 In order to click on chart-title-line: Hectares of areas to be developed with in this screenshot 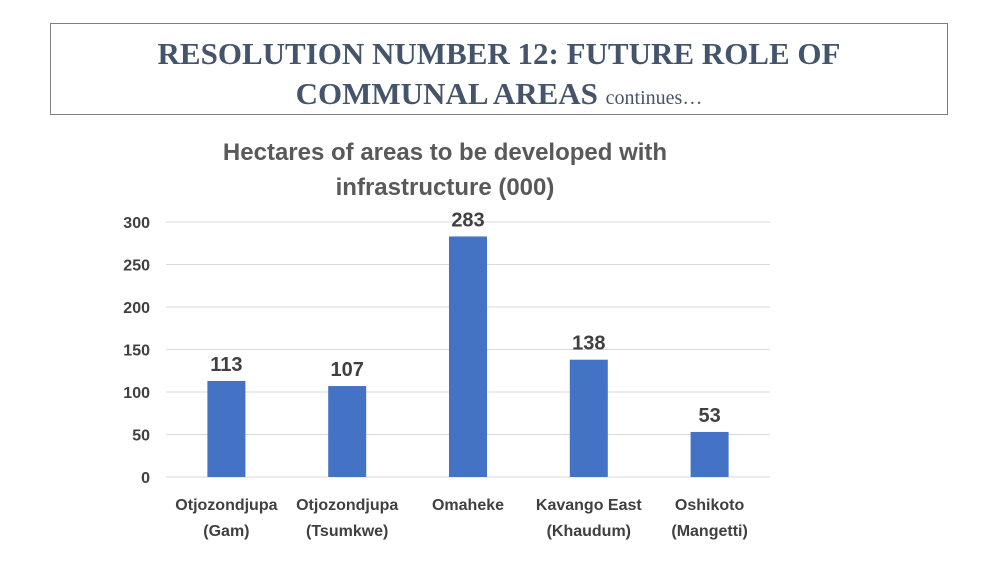, I will do `click(445, 152)`.